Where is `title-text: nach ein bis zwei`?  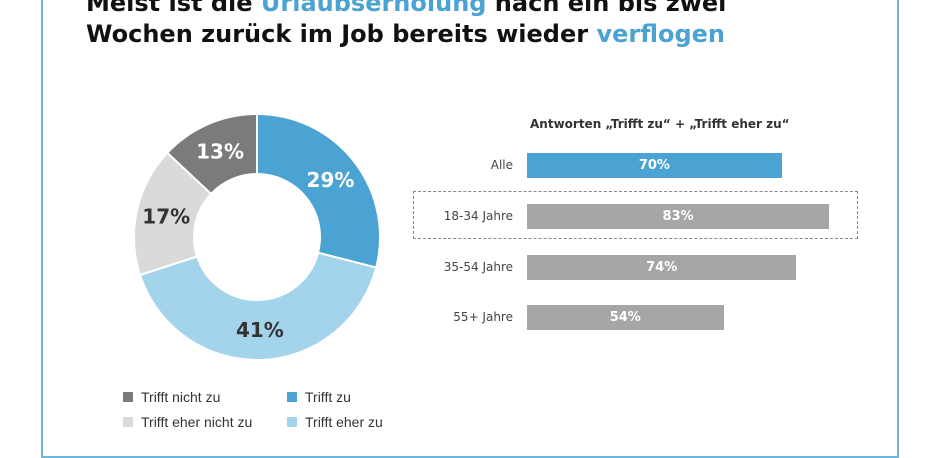
title-text: nach ein bis zwei is located at coordinates (606, 8).